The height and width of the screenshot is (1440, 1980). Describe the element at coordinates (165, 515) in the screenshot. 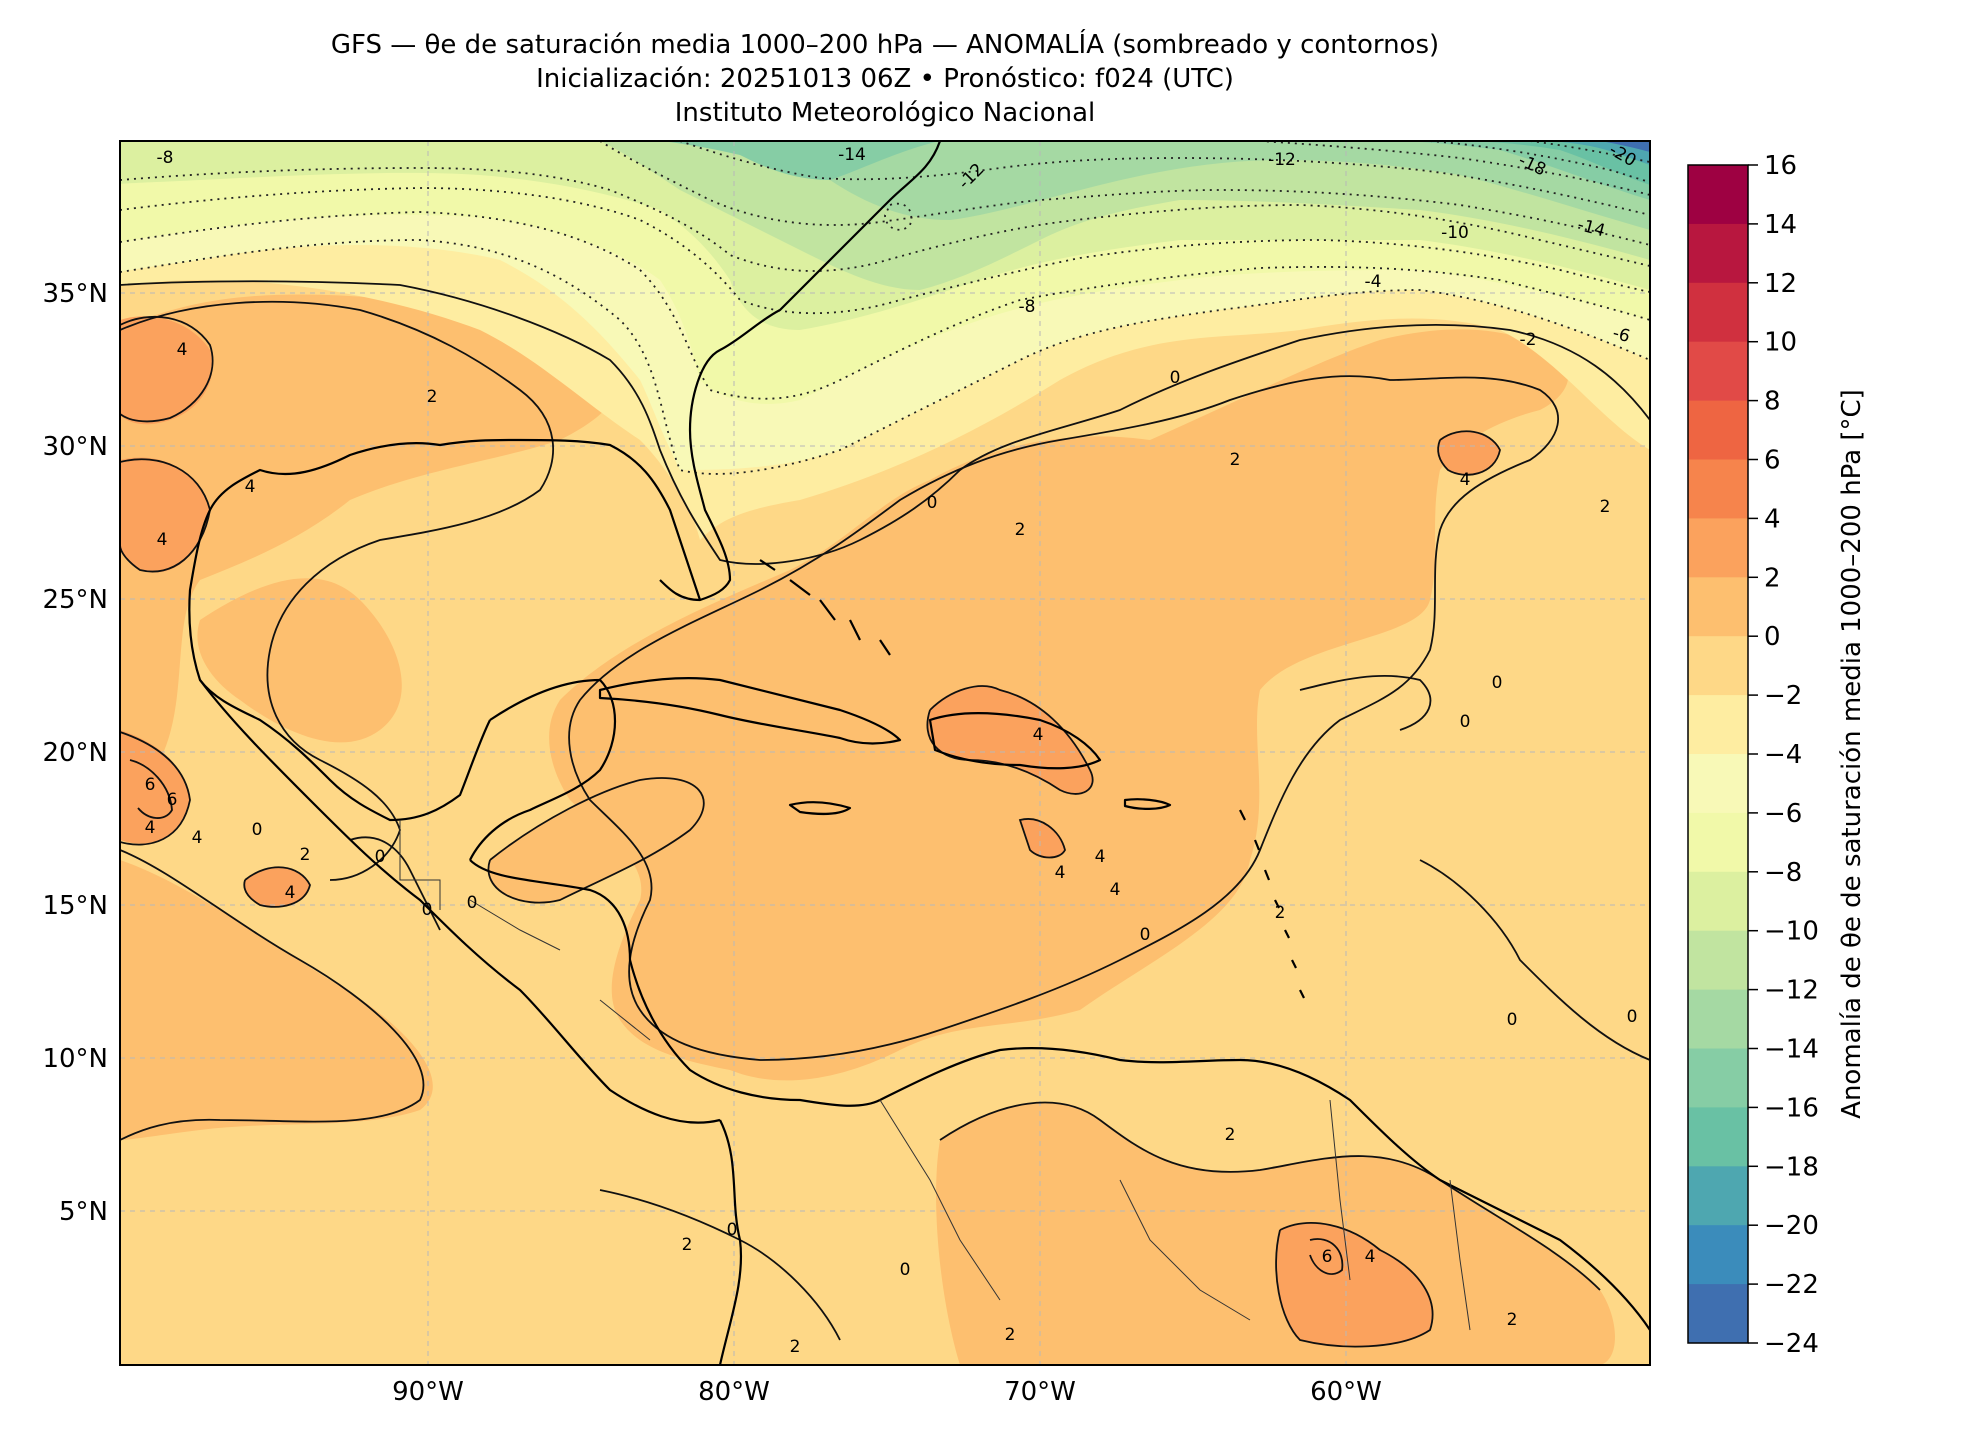

I see `shade-4-6-mexico-north` at that location.